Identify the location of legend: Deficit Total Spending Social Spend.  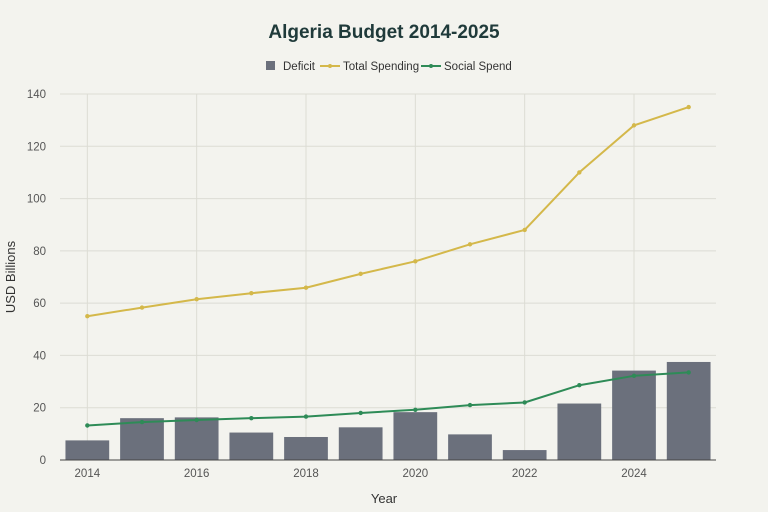
(389, 67).